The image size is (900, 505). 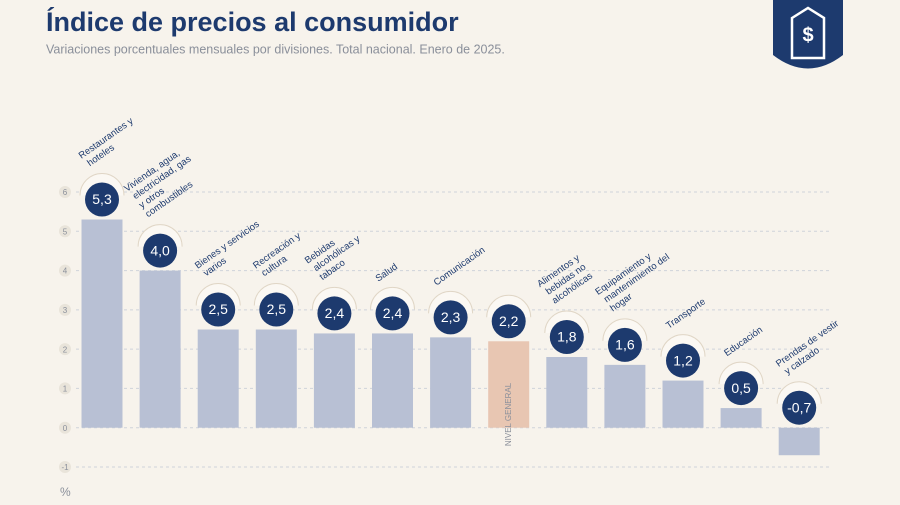 I want to click on value-label: -0,7, so click(x=799, y=407).